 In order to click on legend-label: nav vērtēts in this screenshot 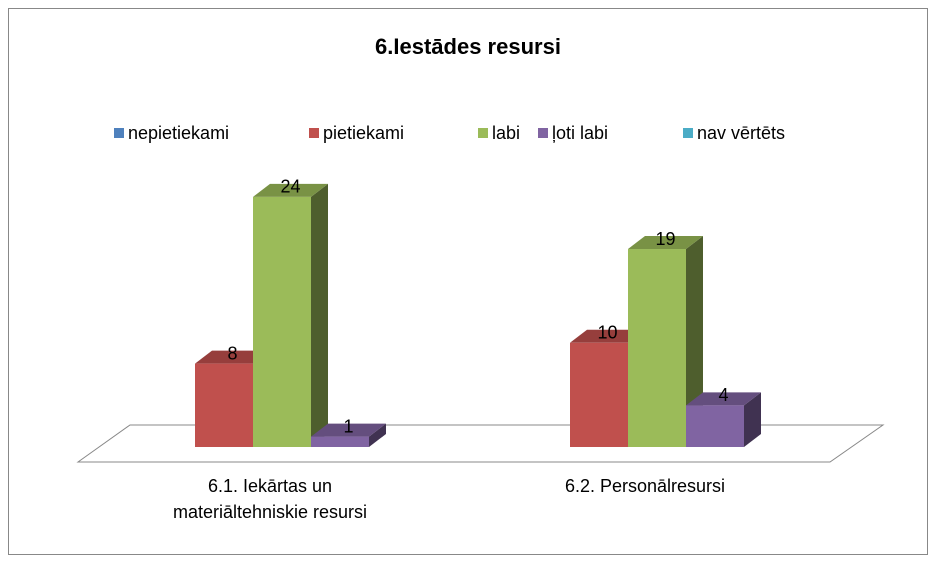, I will do `click(741, 133)`.